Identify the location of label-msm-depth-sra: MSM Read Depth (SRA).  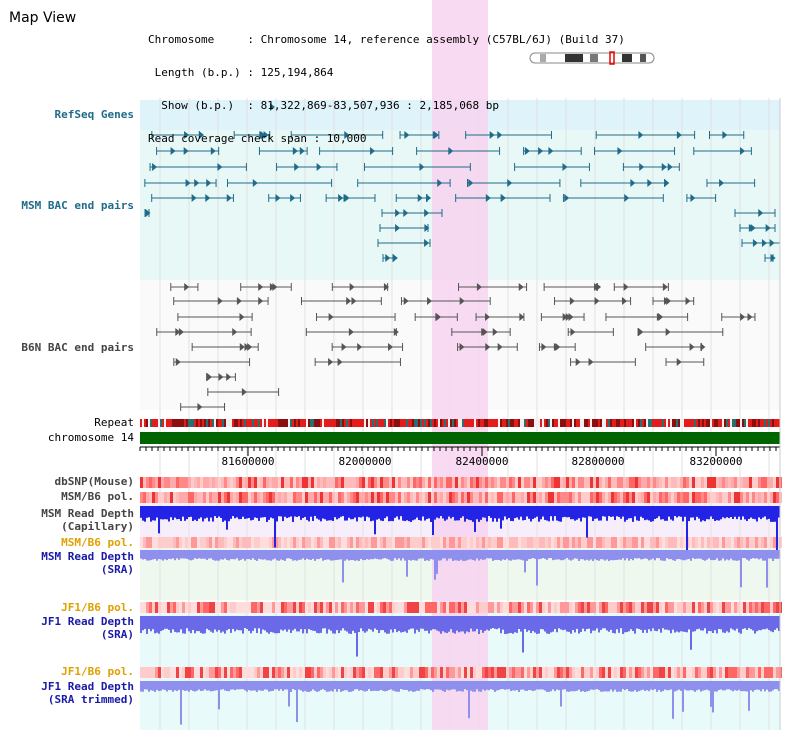
(87, 563).